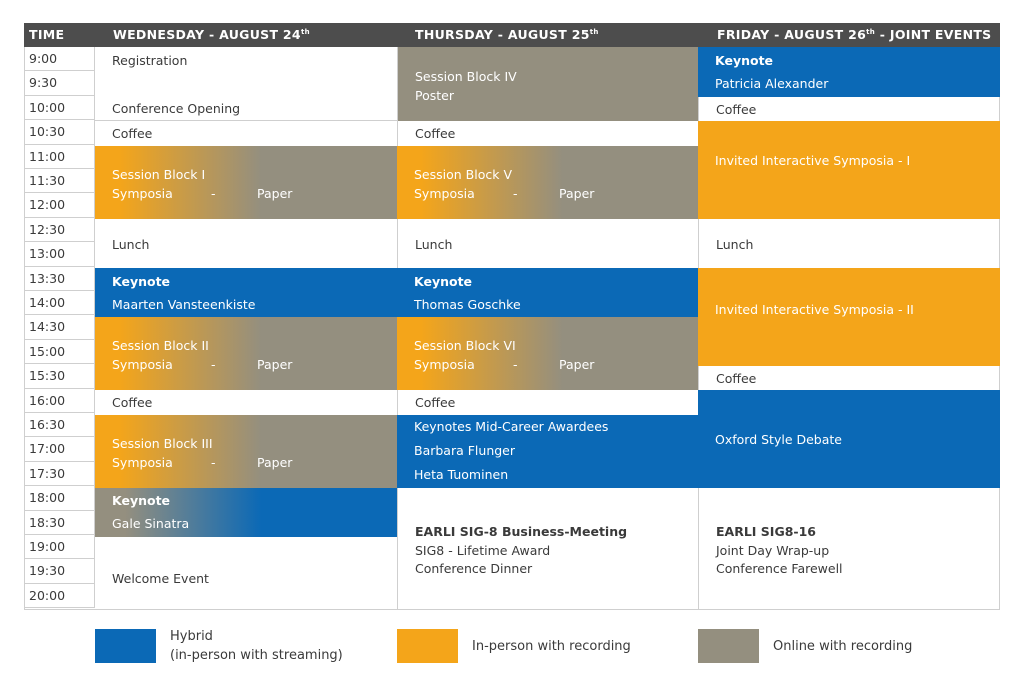  Describe the element at coordinates (59, 596) in the screenshot. I see `time-slot: 20:00` at that location.